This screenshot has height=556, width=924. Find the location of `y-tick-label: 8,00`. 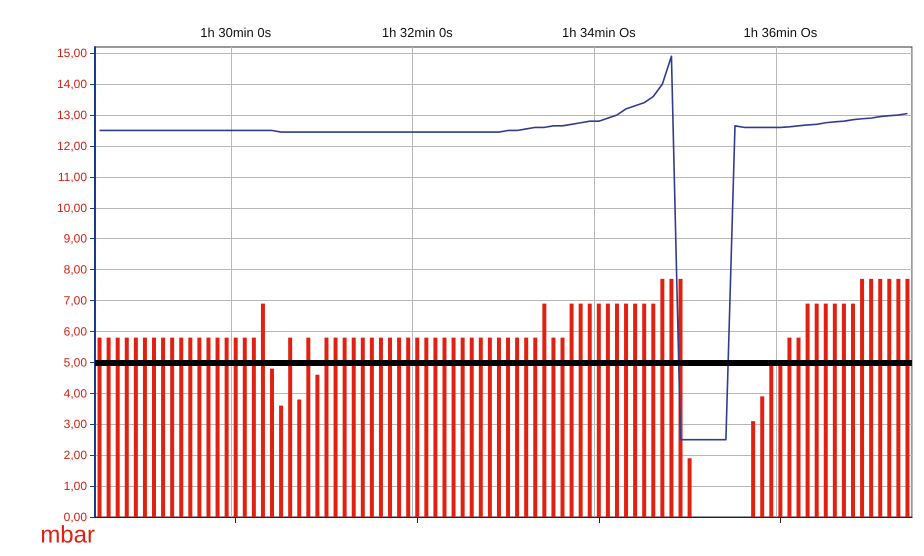

y-tick-label: 8,00 is located at coordinates (76, 269).